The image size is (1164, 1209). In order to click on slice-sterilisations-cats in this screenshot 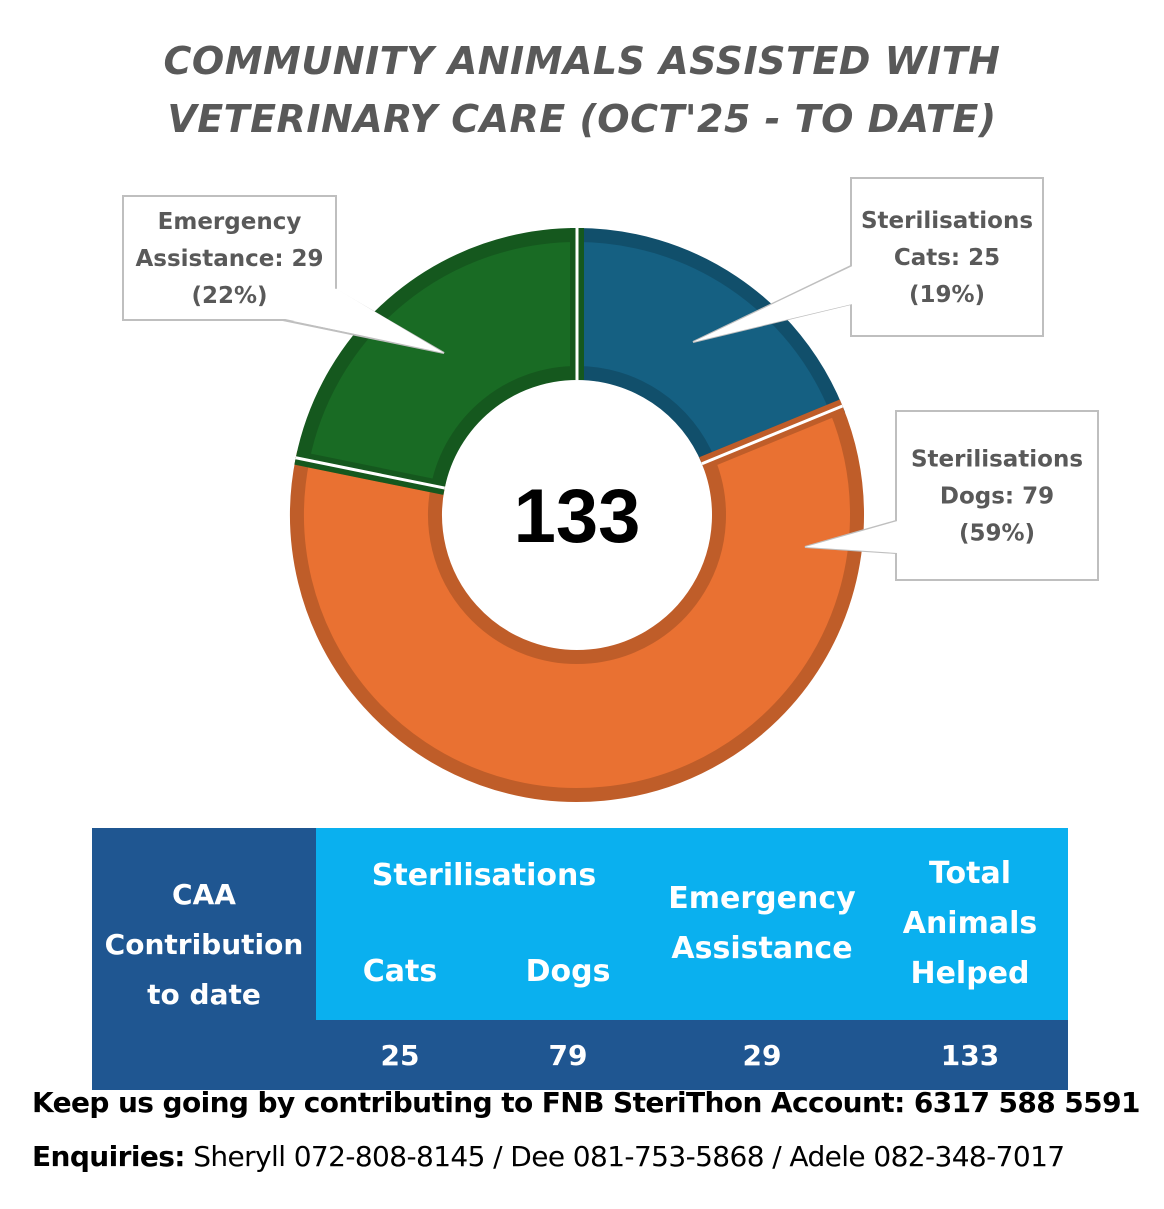, I will do `click(708, 349)`.